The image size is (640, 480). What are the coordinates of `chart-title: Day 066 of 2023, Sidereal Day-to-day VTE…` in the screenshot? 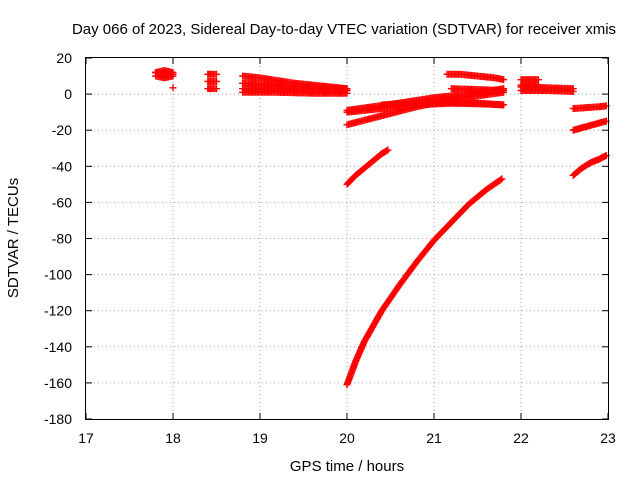 It's located at (344, 29).